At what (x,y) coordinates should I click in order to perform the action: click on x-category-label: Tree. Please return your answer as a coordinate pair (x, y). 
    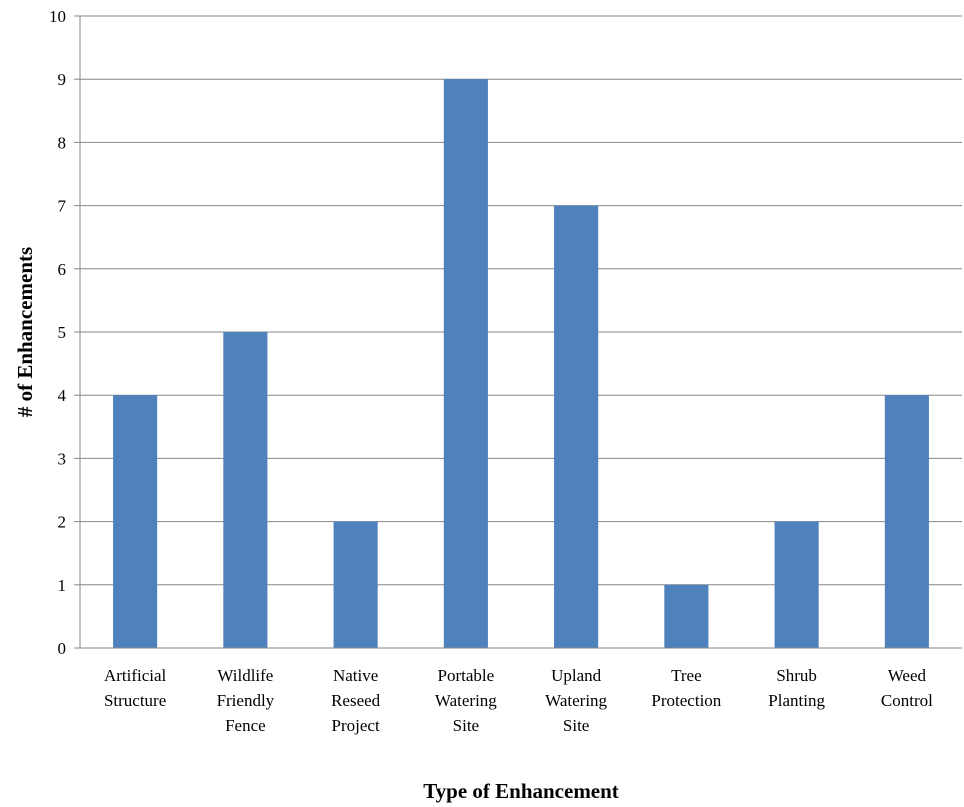
    Looking at the image, I should click on (686, 675).